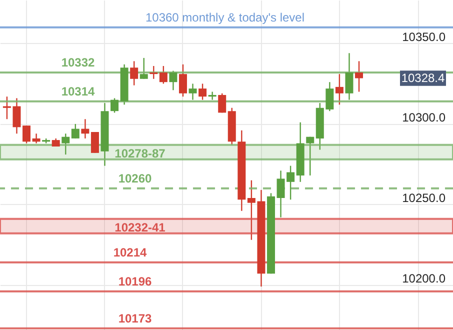 This screenshot has width=453, height=330. What do you see at coordinates (424, 117) in the screenshot?
I see `y-tick-label: 10300.0` at bounding box center [424, 117].